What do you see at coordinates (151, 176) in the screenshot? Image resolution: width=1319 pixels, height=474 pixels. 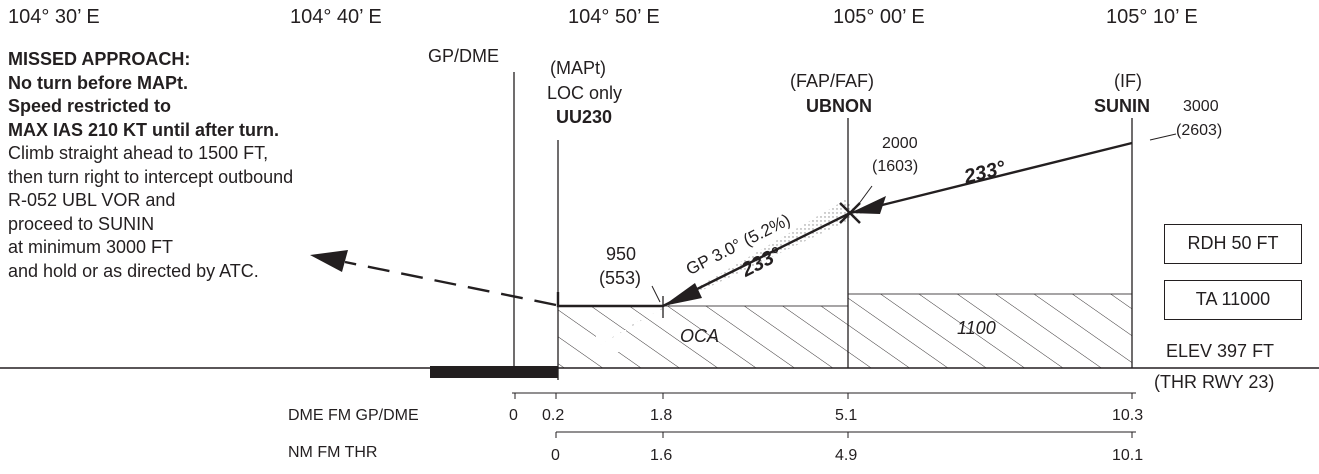 I see `ma-line-6: then turn right to intercept outbound` at bounding box center [151, 176].